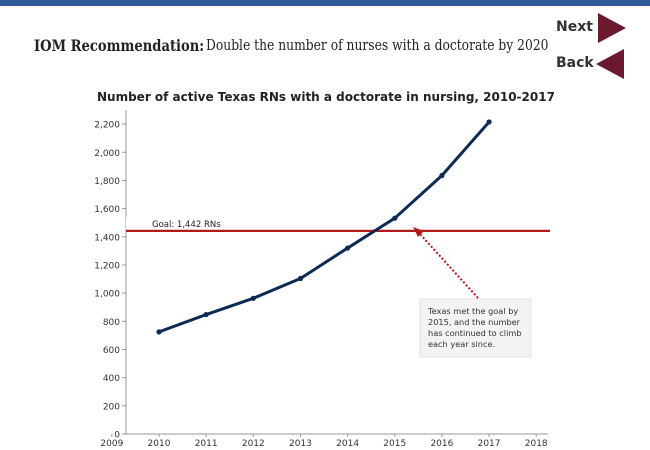 This screenshot has width=650, height=450. I want to click on y-tick-label: 1,000, so click(107, 295).